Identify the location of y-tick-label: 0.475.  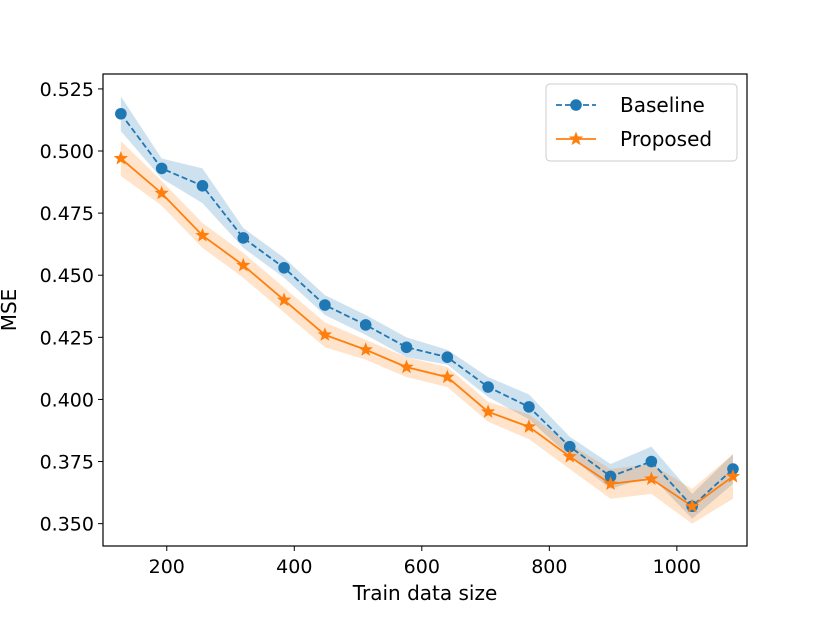
(67, 214).